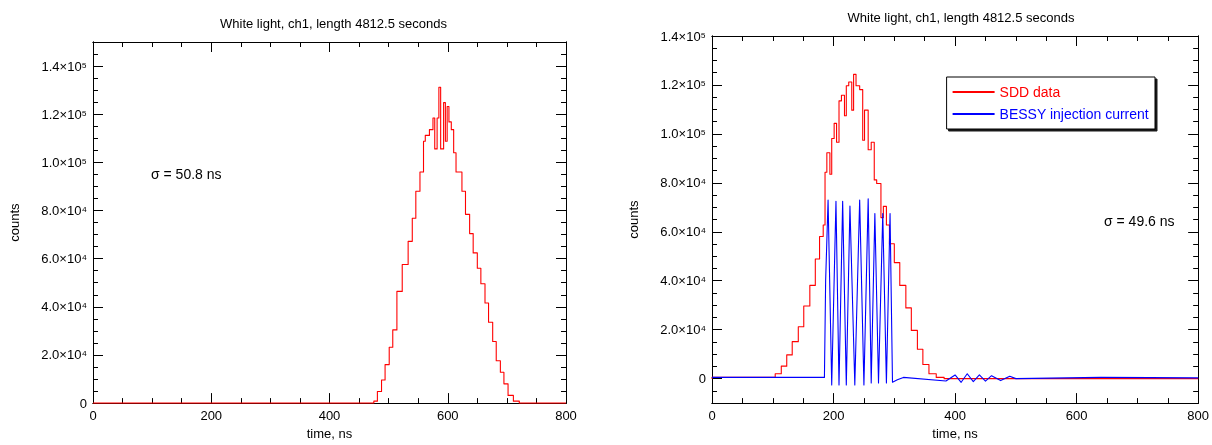 This screenshot has height=445, width=1212. What do you see at coordinates (1030, 92) in the screenshot?
I see `legend-label: SDD data` at bounding box center [1030, 92].